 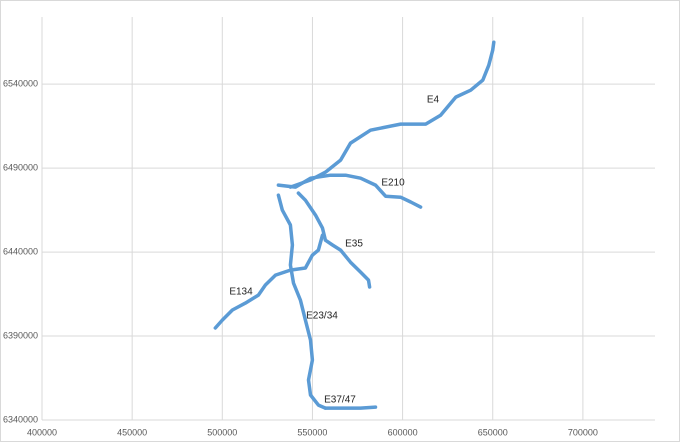 What do you see at coordinates (222, 432) in the screenshot?
I see `x-tick-label: 500000` at bounding box center [222, 432].